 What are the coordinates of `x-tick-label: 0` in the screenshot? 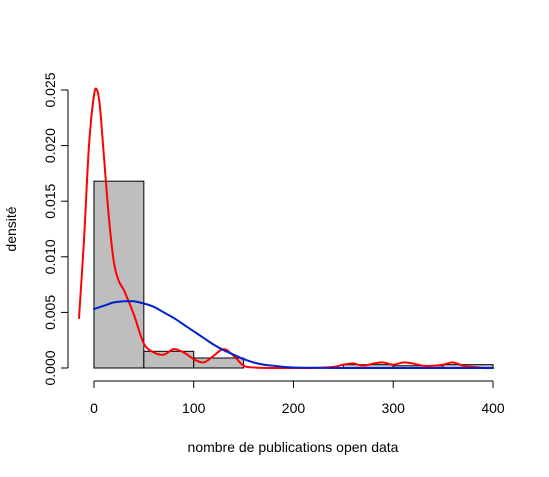 It's located at (94, 408).